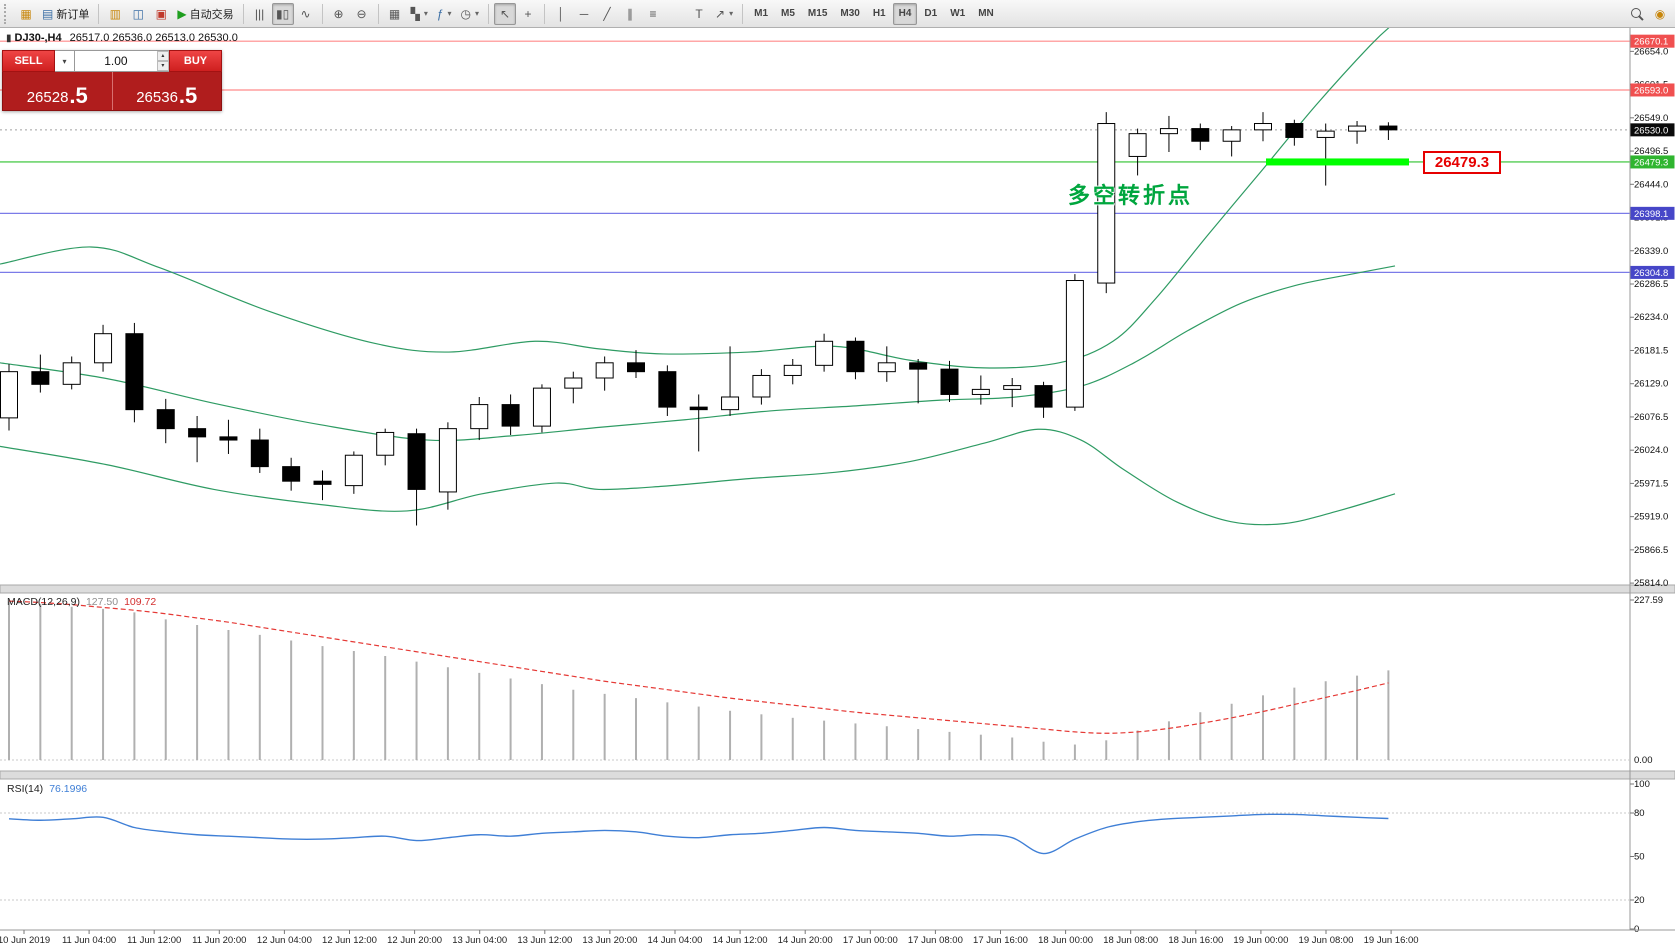  Describe the element at coordinates (630, 14) in the screenshot. I see `channel-button: ∥` at that location.